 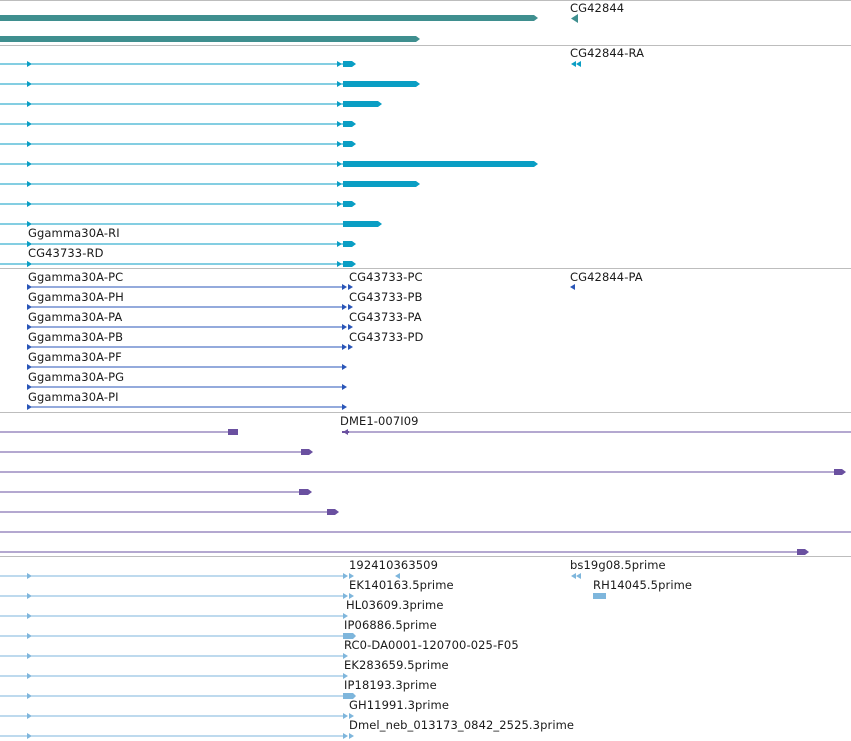 What do you see at coordinates (597, 8) in the screenshot?
I see `gene-label-cg42844: CG42844` at bounding box center [597, 8].